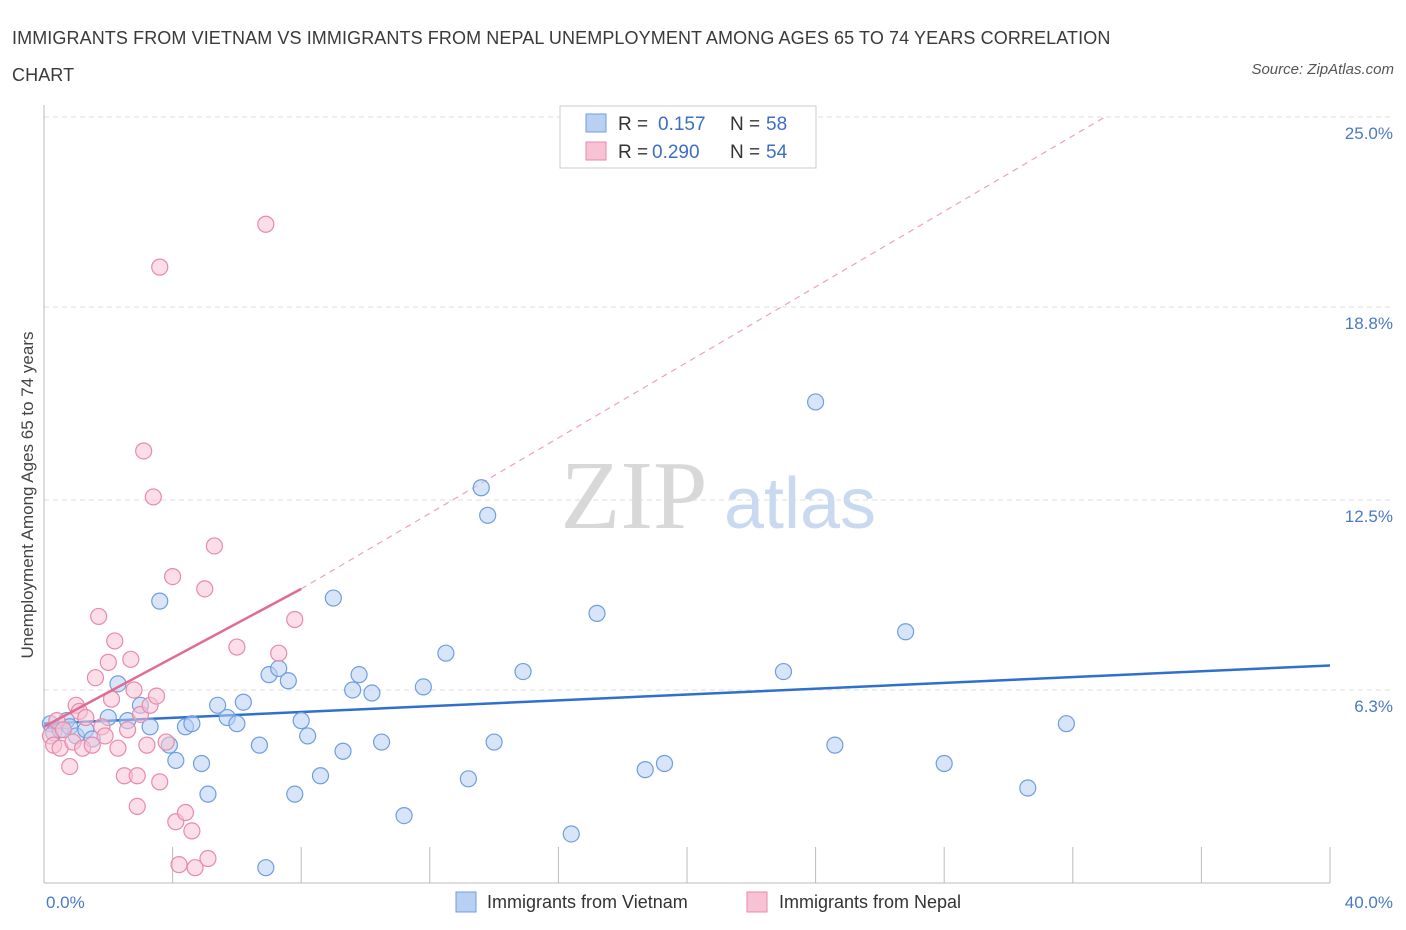 The height and width of the screenshot is (930, 1406). What do you see at coordinates (1369, 516) in the screenshot?
I see `y-tick-label: 12.5%` at bounding box center [1369, 516].